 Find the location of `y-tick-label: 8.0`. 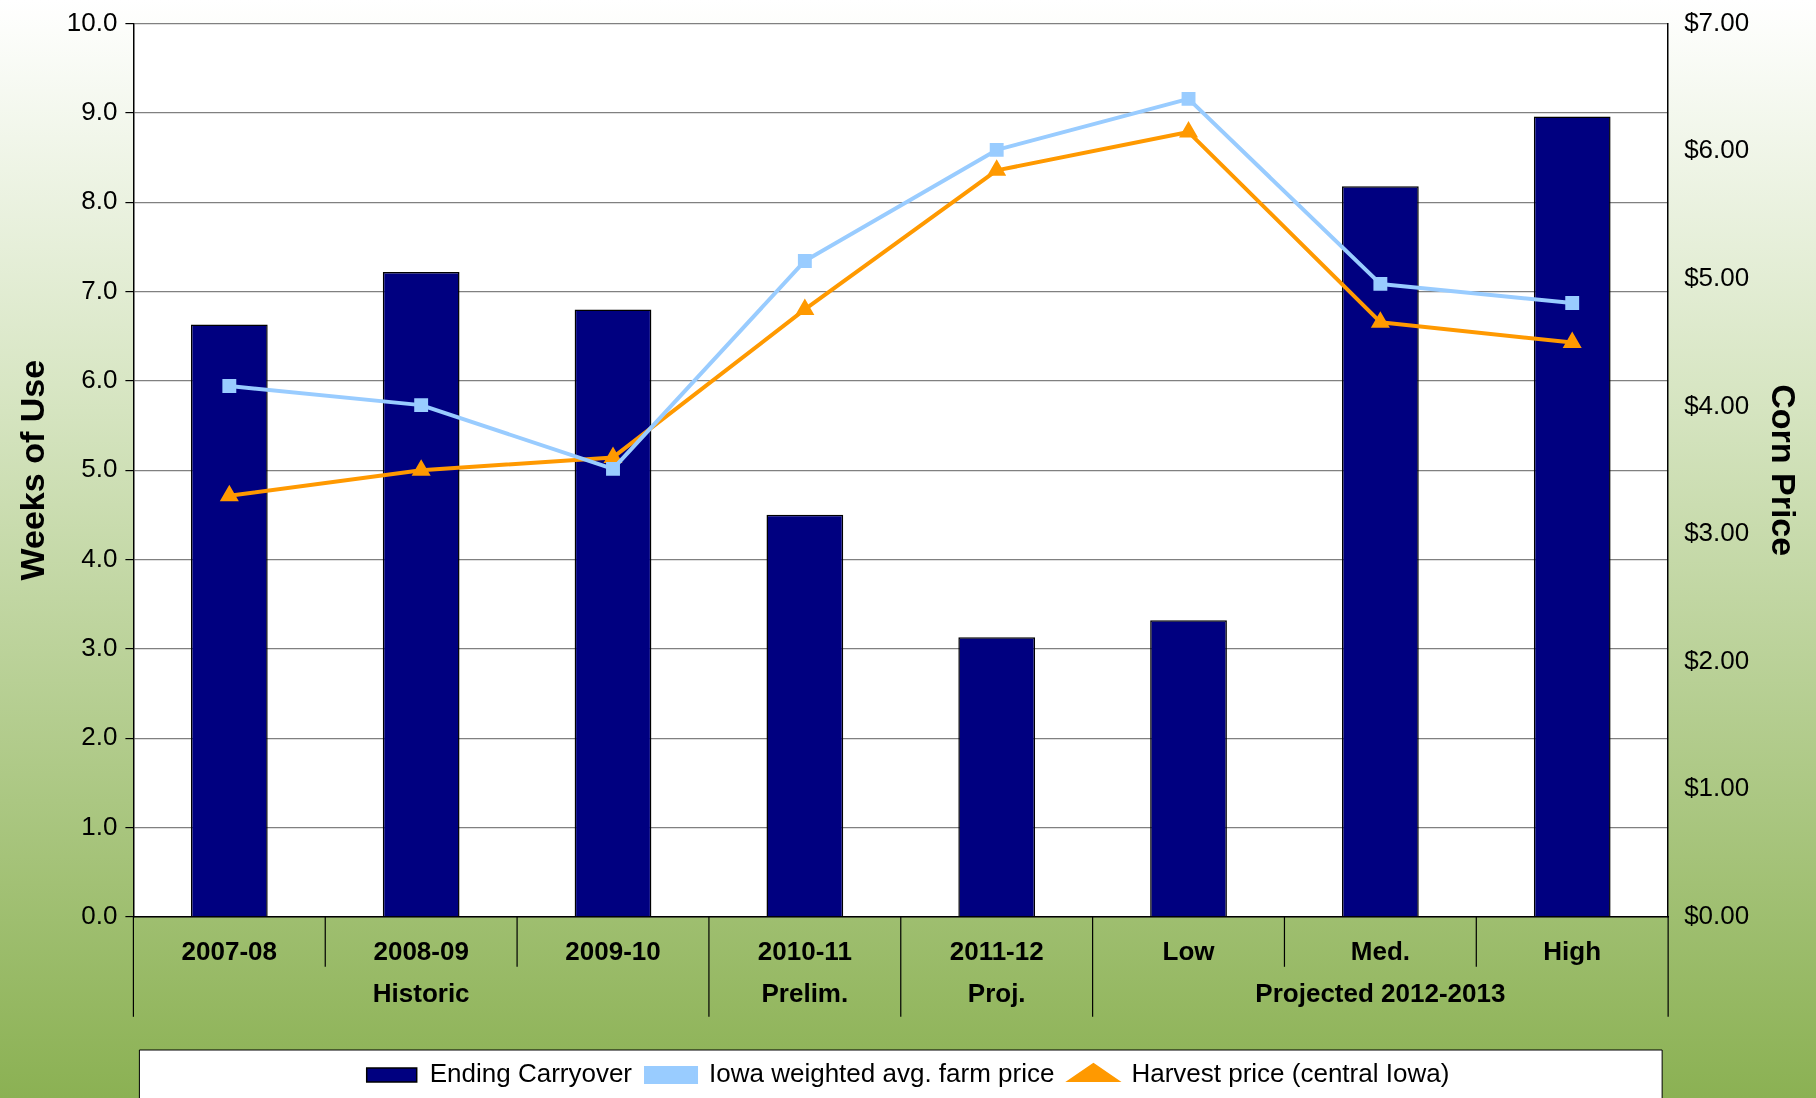

y-tick-label: 8.0 is located at coordinates (99, 200).